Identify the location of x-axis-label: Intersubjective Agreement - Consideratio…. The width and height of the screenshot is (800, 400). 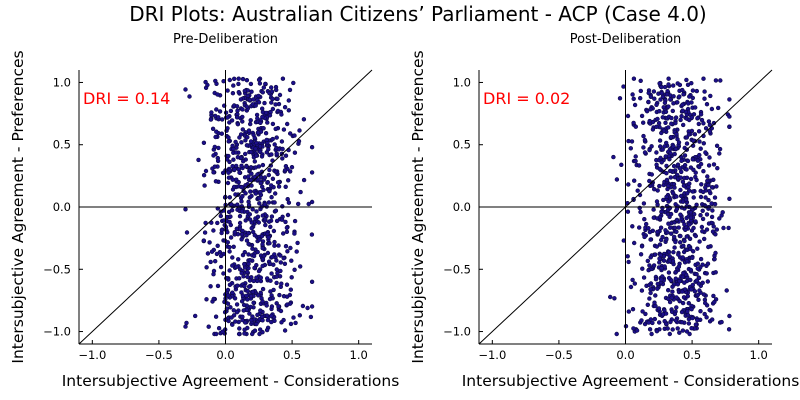
(231, 381).